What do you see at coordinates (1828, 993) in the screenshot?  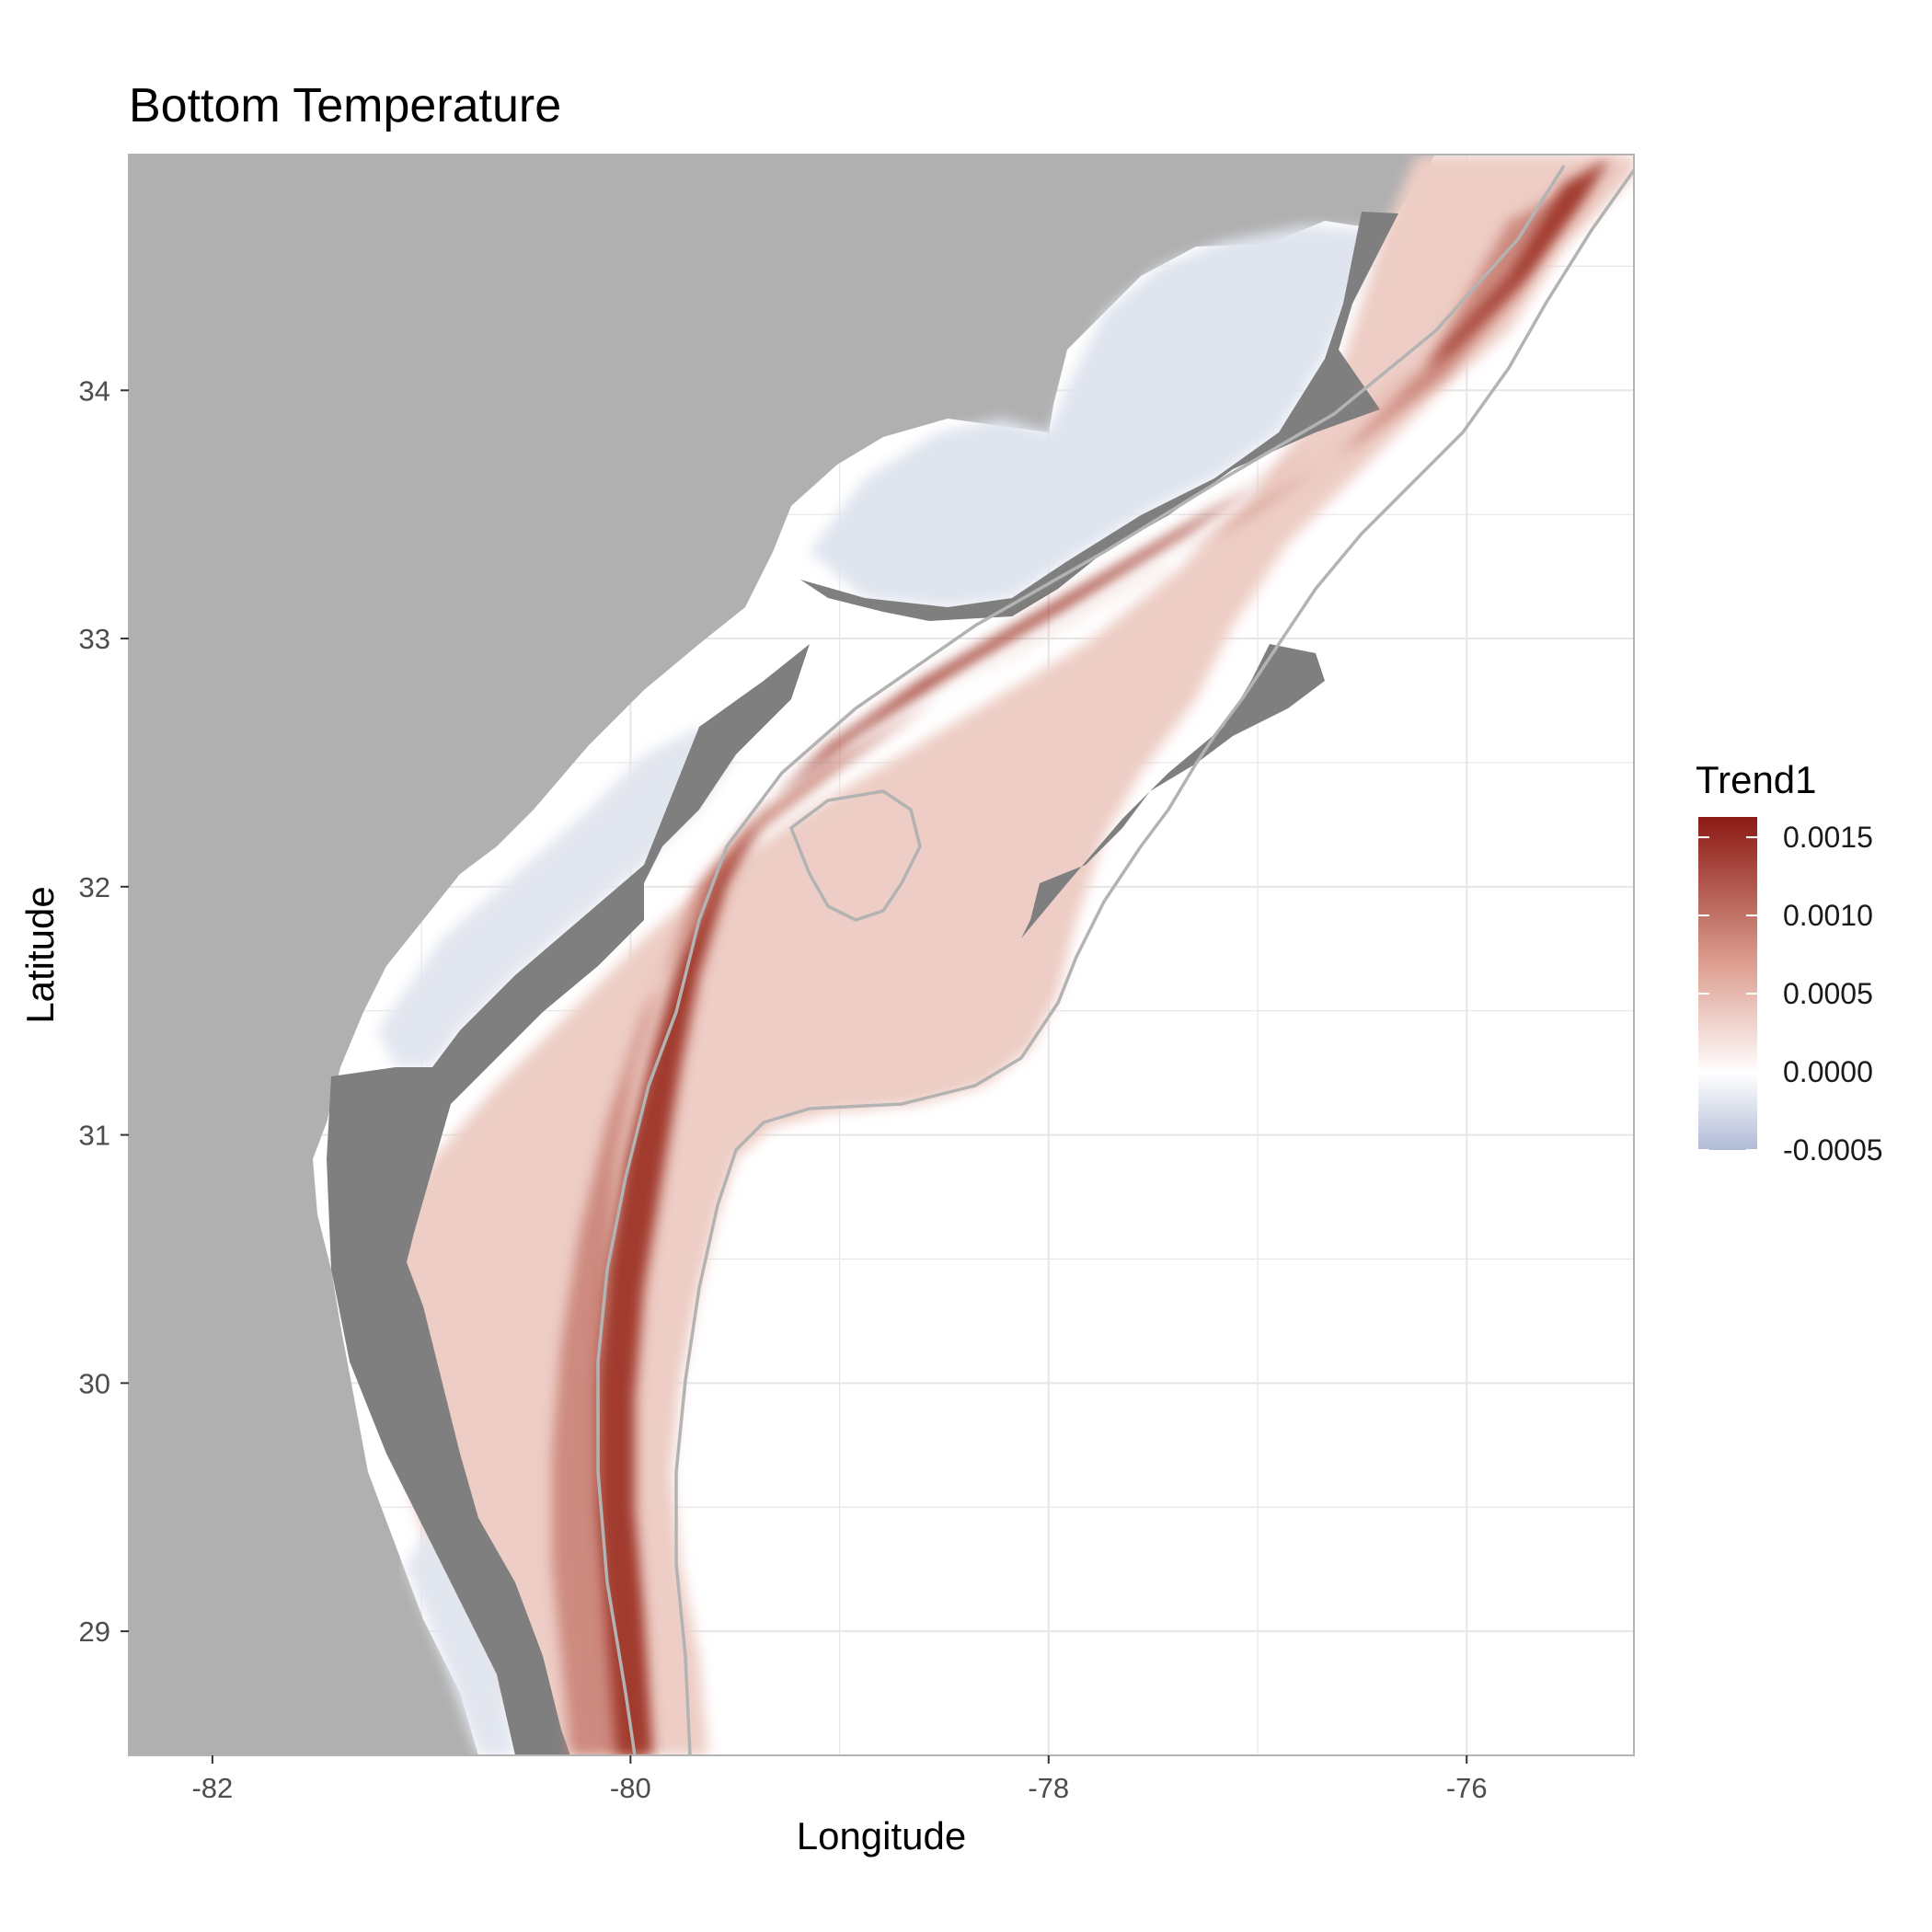 I see `legend-label: 0.0005` at bounding box center [1828, 993].